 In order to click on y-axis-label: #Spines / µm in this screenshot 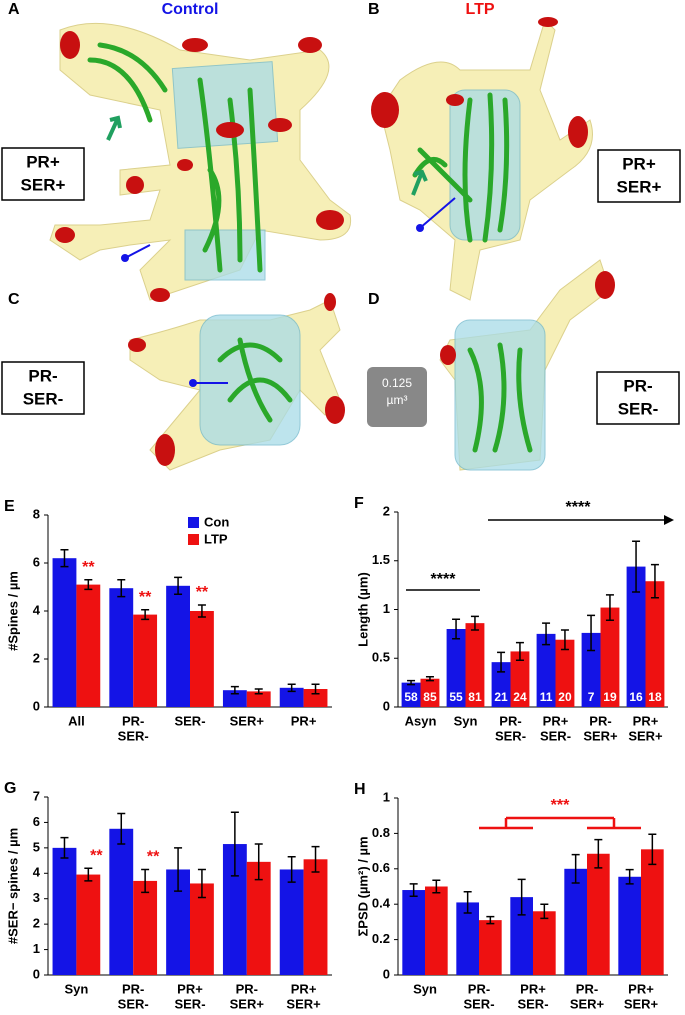, I will do `click(12, 611)`.